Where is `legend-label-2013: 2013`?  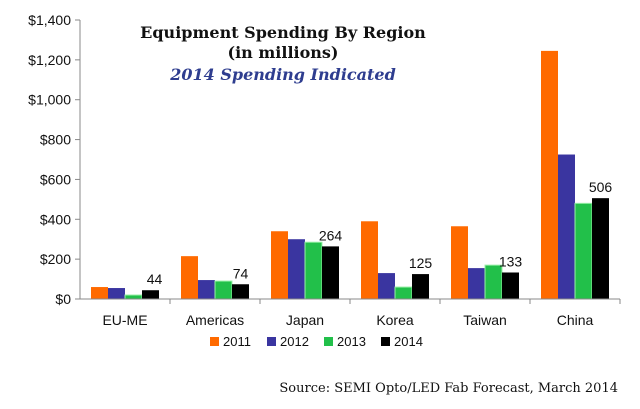
legend-label-2013: 2013 is located at coordinates (351, 341).